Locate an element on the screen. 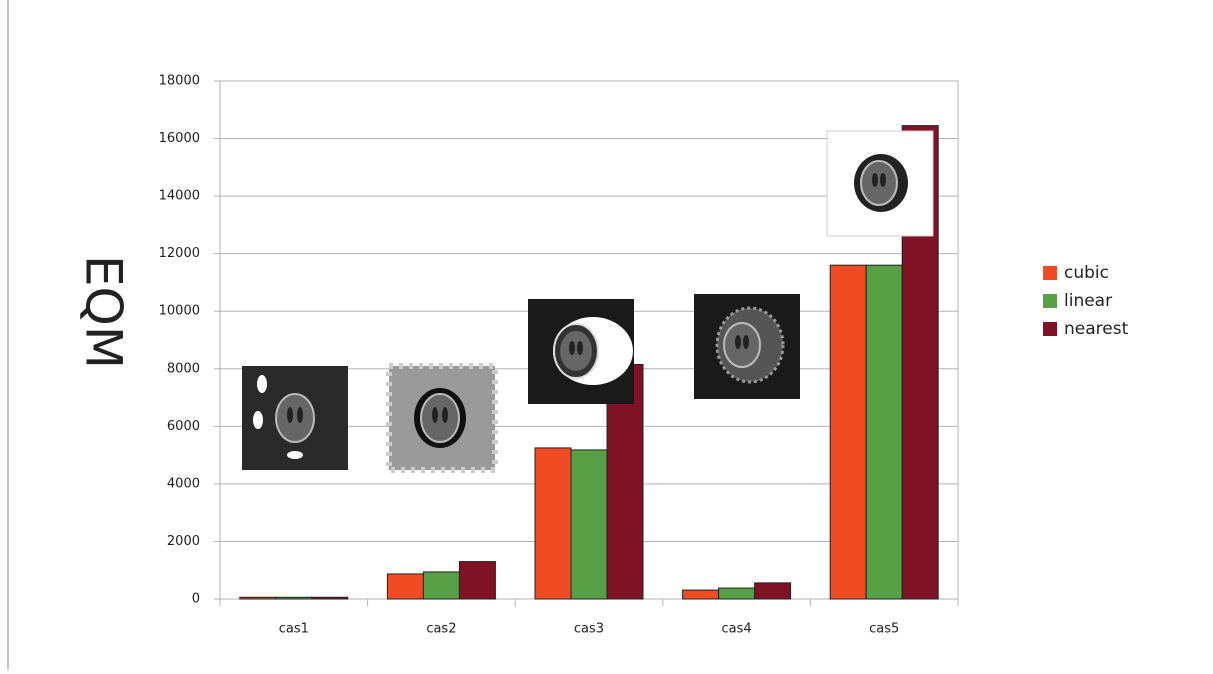  y-tick-label: 16000 is located at coordinates (179, 138).